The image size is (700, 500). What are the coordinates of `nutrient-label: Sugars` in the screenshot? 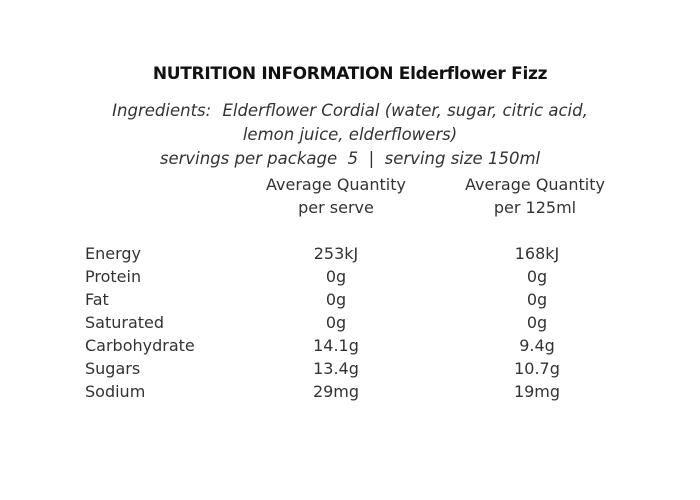 It's located at (113, 368).